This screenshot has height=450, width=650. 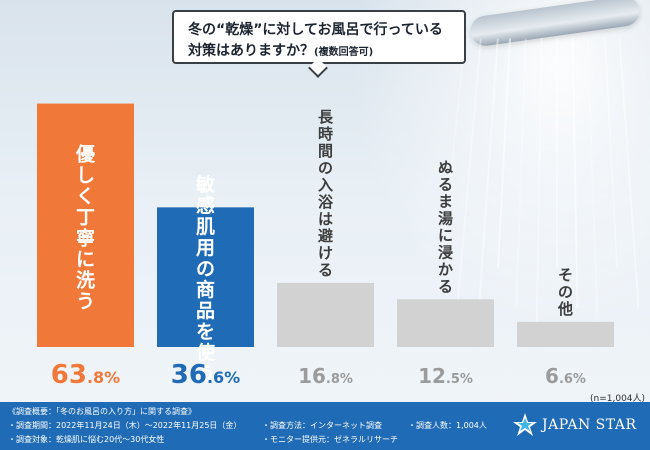 I want to click on survey-provider: ・モニター提供元：ゼネラルリサーチ, so click(x=330, y=439).